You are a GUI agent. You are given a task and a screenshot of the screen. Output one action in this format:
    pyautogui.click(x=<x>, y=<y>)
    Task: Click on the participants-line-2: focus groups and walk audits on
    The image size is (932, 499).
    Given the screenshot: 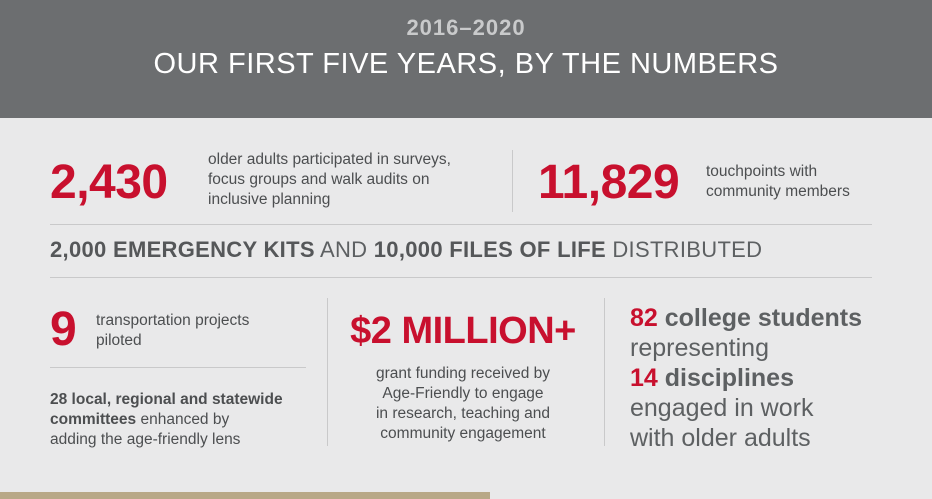 What is the action you would take?
    pyautogui.click(x=319, y=179)
    